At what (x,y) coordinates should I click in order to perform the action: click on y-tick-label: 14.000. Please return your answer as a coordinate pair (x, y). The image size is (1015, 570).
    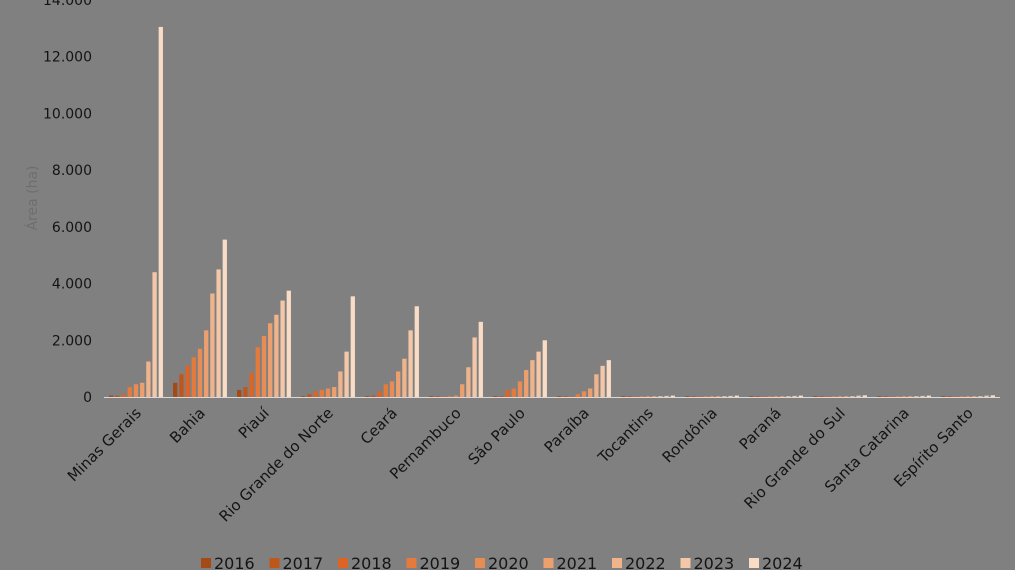
    Looking at the image, I should click on (67, 4).